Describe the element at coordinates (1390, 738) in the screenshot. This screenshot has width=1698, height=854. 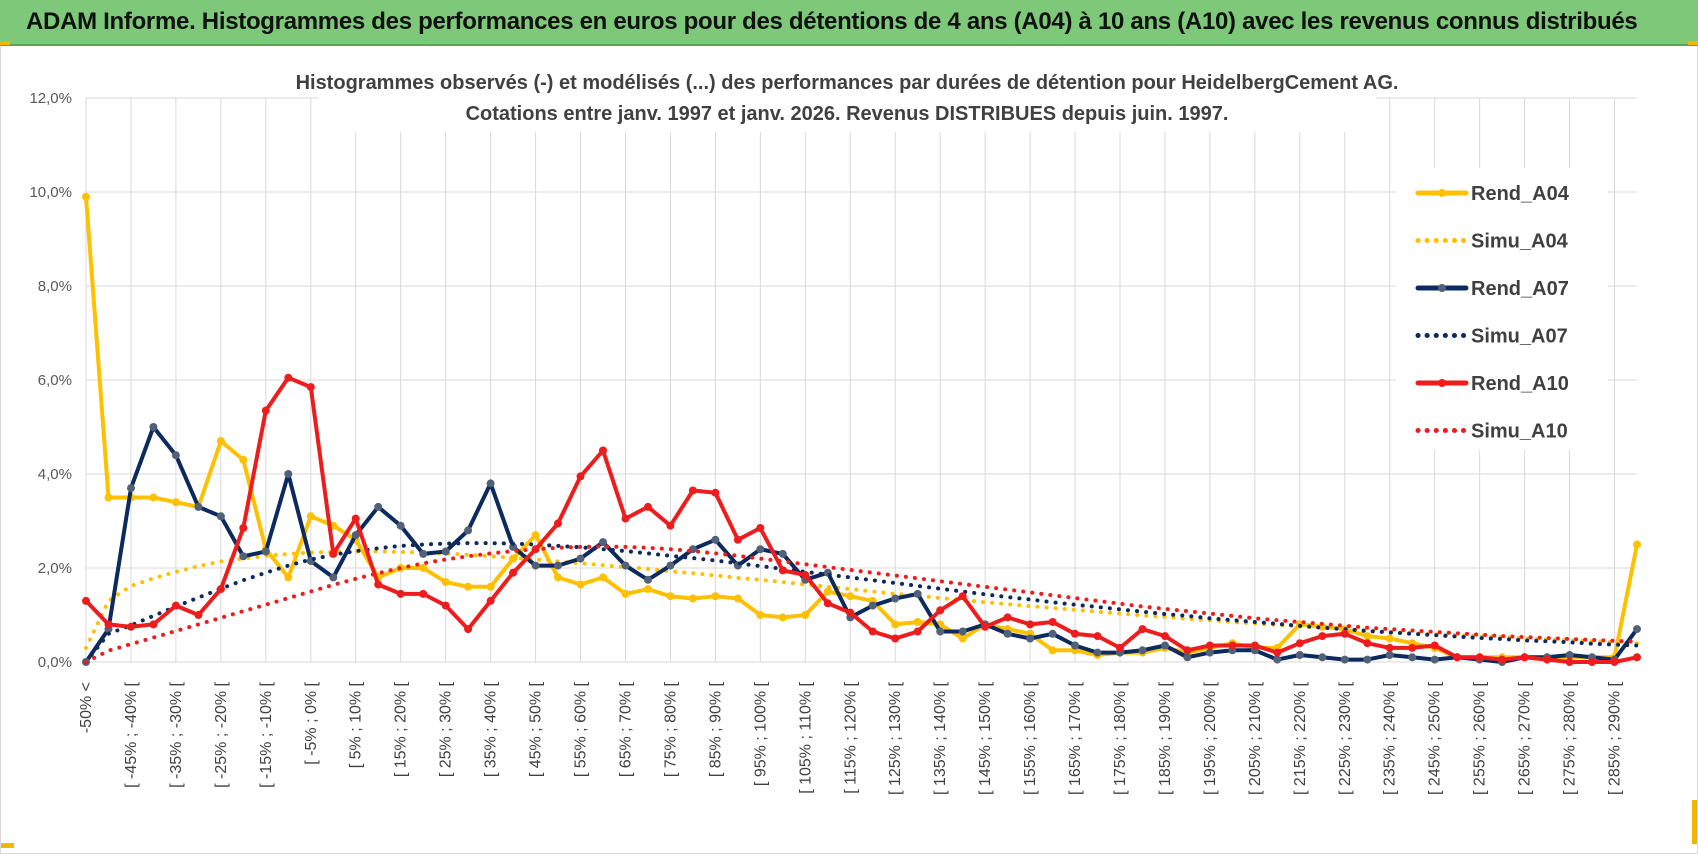
I see `x-tick-label: [ 235% ; 240% [` at that location.